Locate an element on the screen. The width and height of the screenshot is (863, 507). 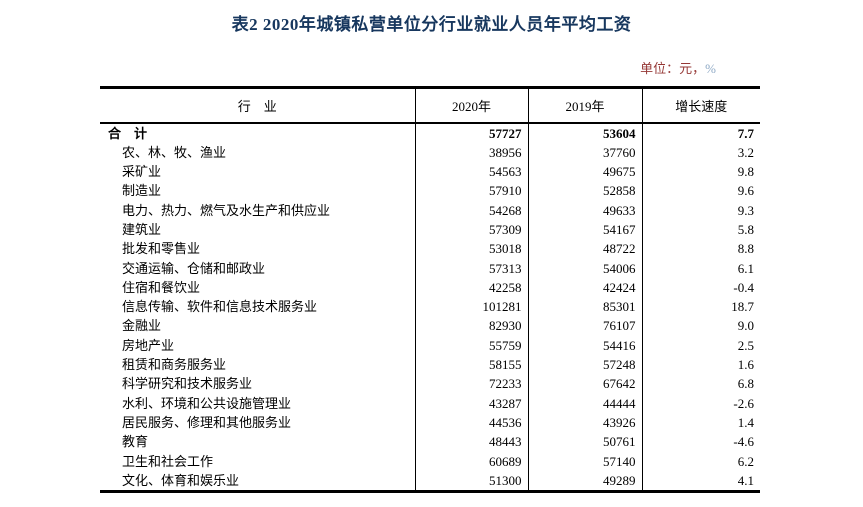
table-row: 水利、环境和公共设施管理业 43287 44444 -2.6 is located at coordinates (430, 403).